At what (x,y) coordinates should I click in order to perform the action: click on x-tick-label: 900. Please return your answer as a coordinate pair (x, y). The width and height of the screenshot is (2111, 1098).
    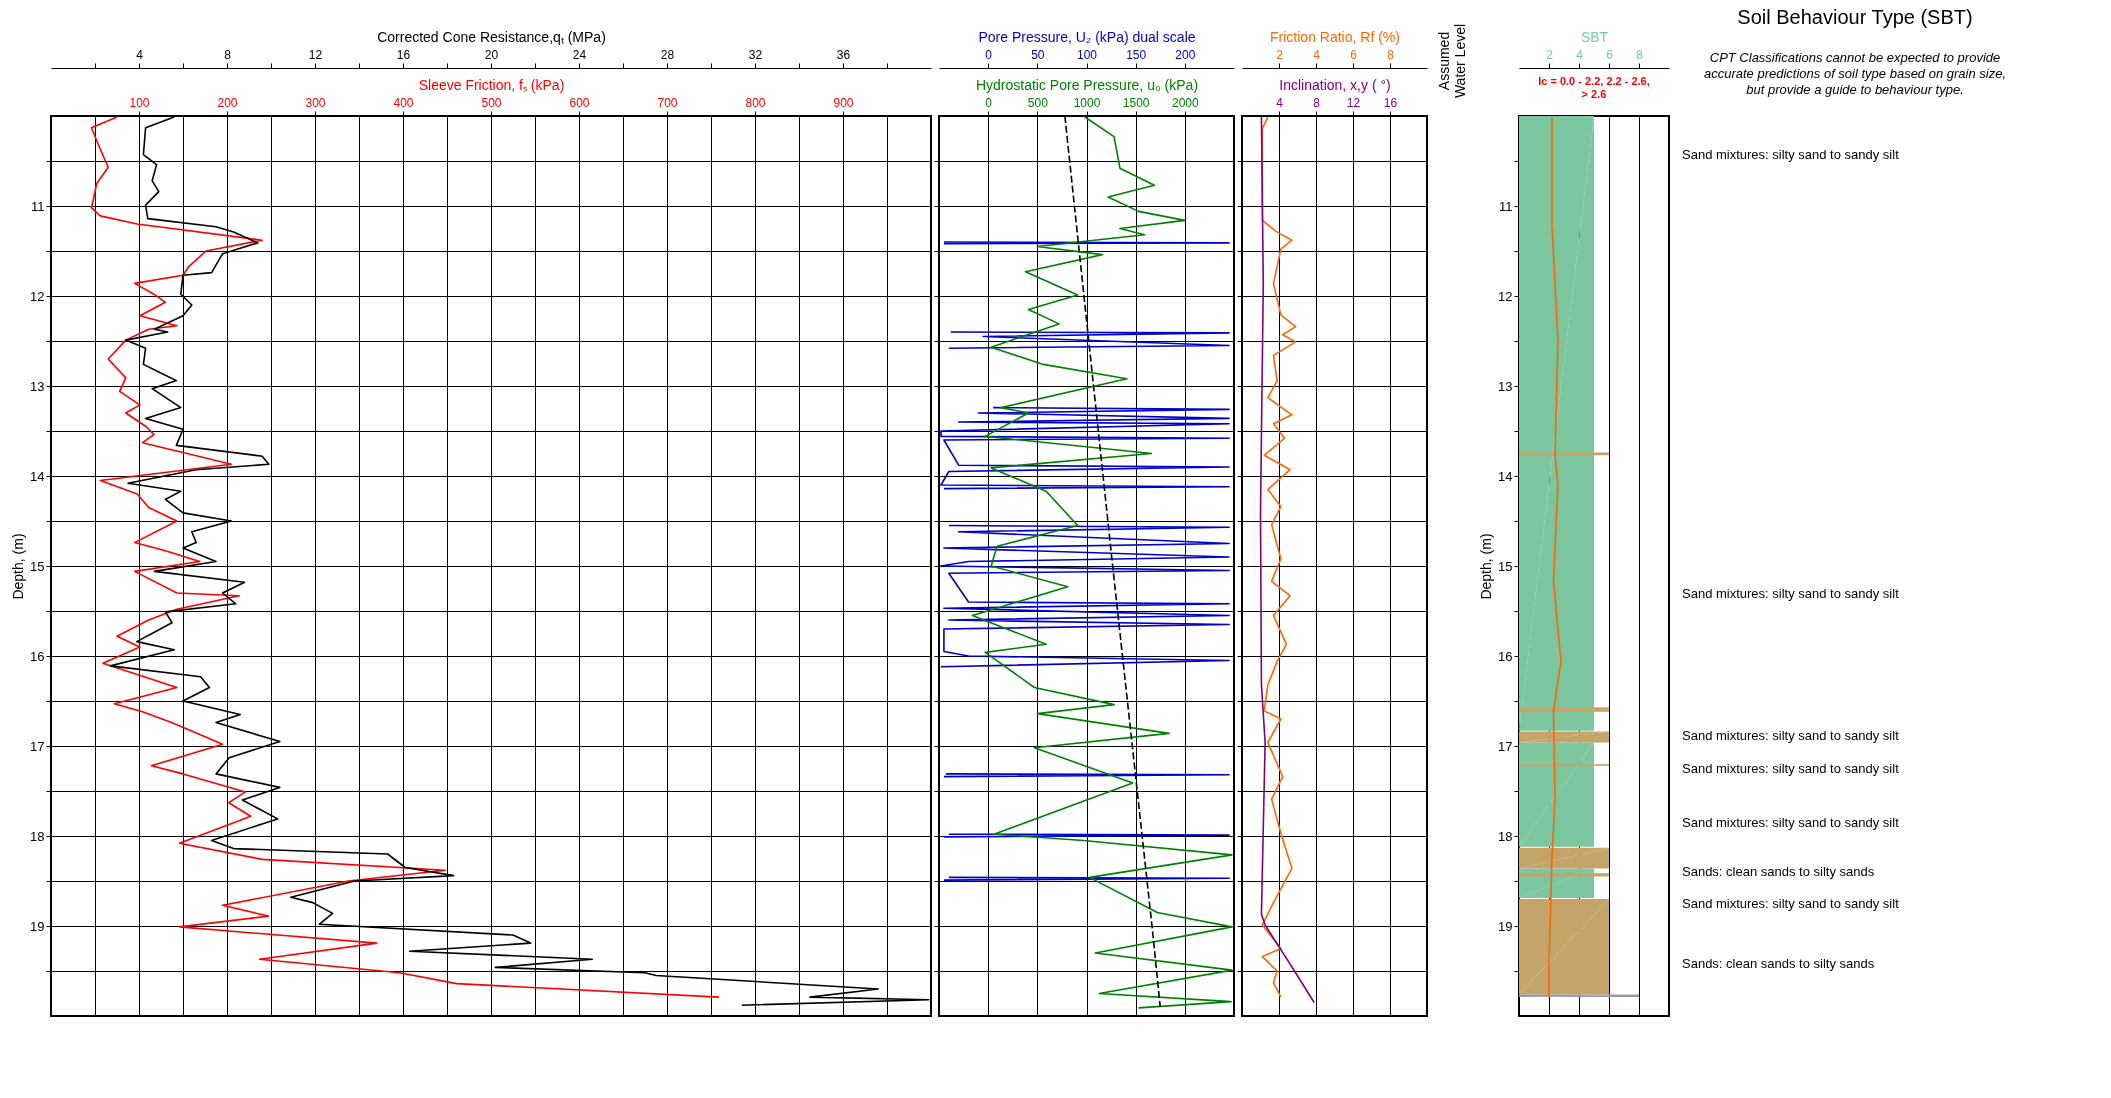
    Looking at the image, I should click on (843, 102).